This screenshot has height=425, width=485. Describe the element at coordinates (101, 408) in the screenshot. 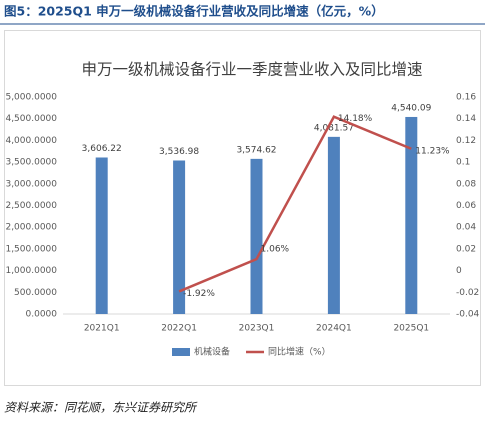

I see `source: 资料来源：同花顺，东兴证券研究所` at that location.